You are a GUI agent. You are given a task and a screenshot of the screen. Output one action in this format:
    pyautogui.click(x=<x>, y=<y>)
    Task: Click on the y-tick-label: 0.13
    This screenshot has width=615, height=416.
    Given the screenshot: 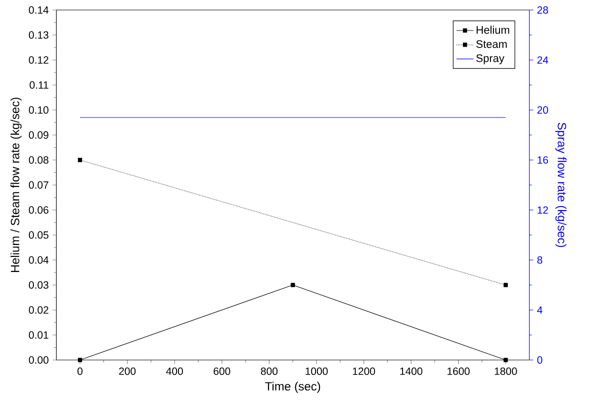 What is the action you would take?
    pyautogui.click(x=38, y=35)
    